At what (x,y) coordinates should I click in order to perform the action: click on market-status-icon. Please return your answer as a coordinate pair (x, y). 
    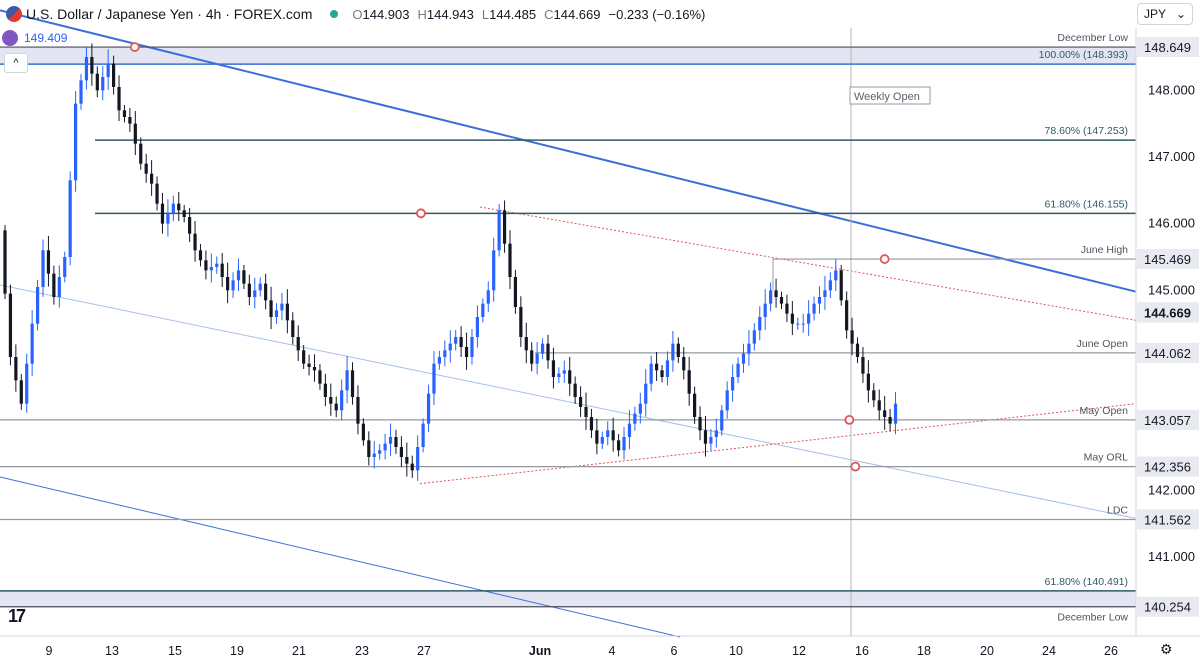
    Looking at the image, I should click on (334, 14).